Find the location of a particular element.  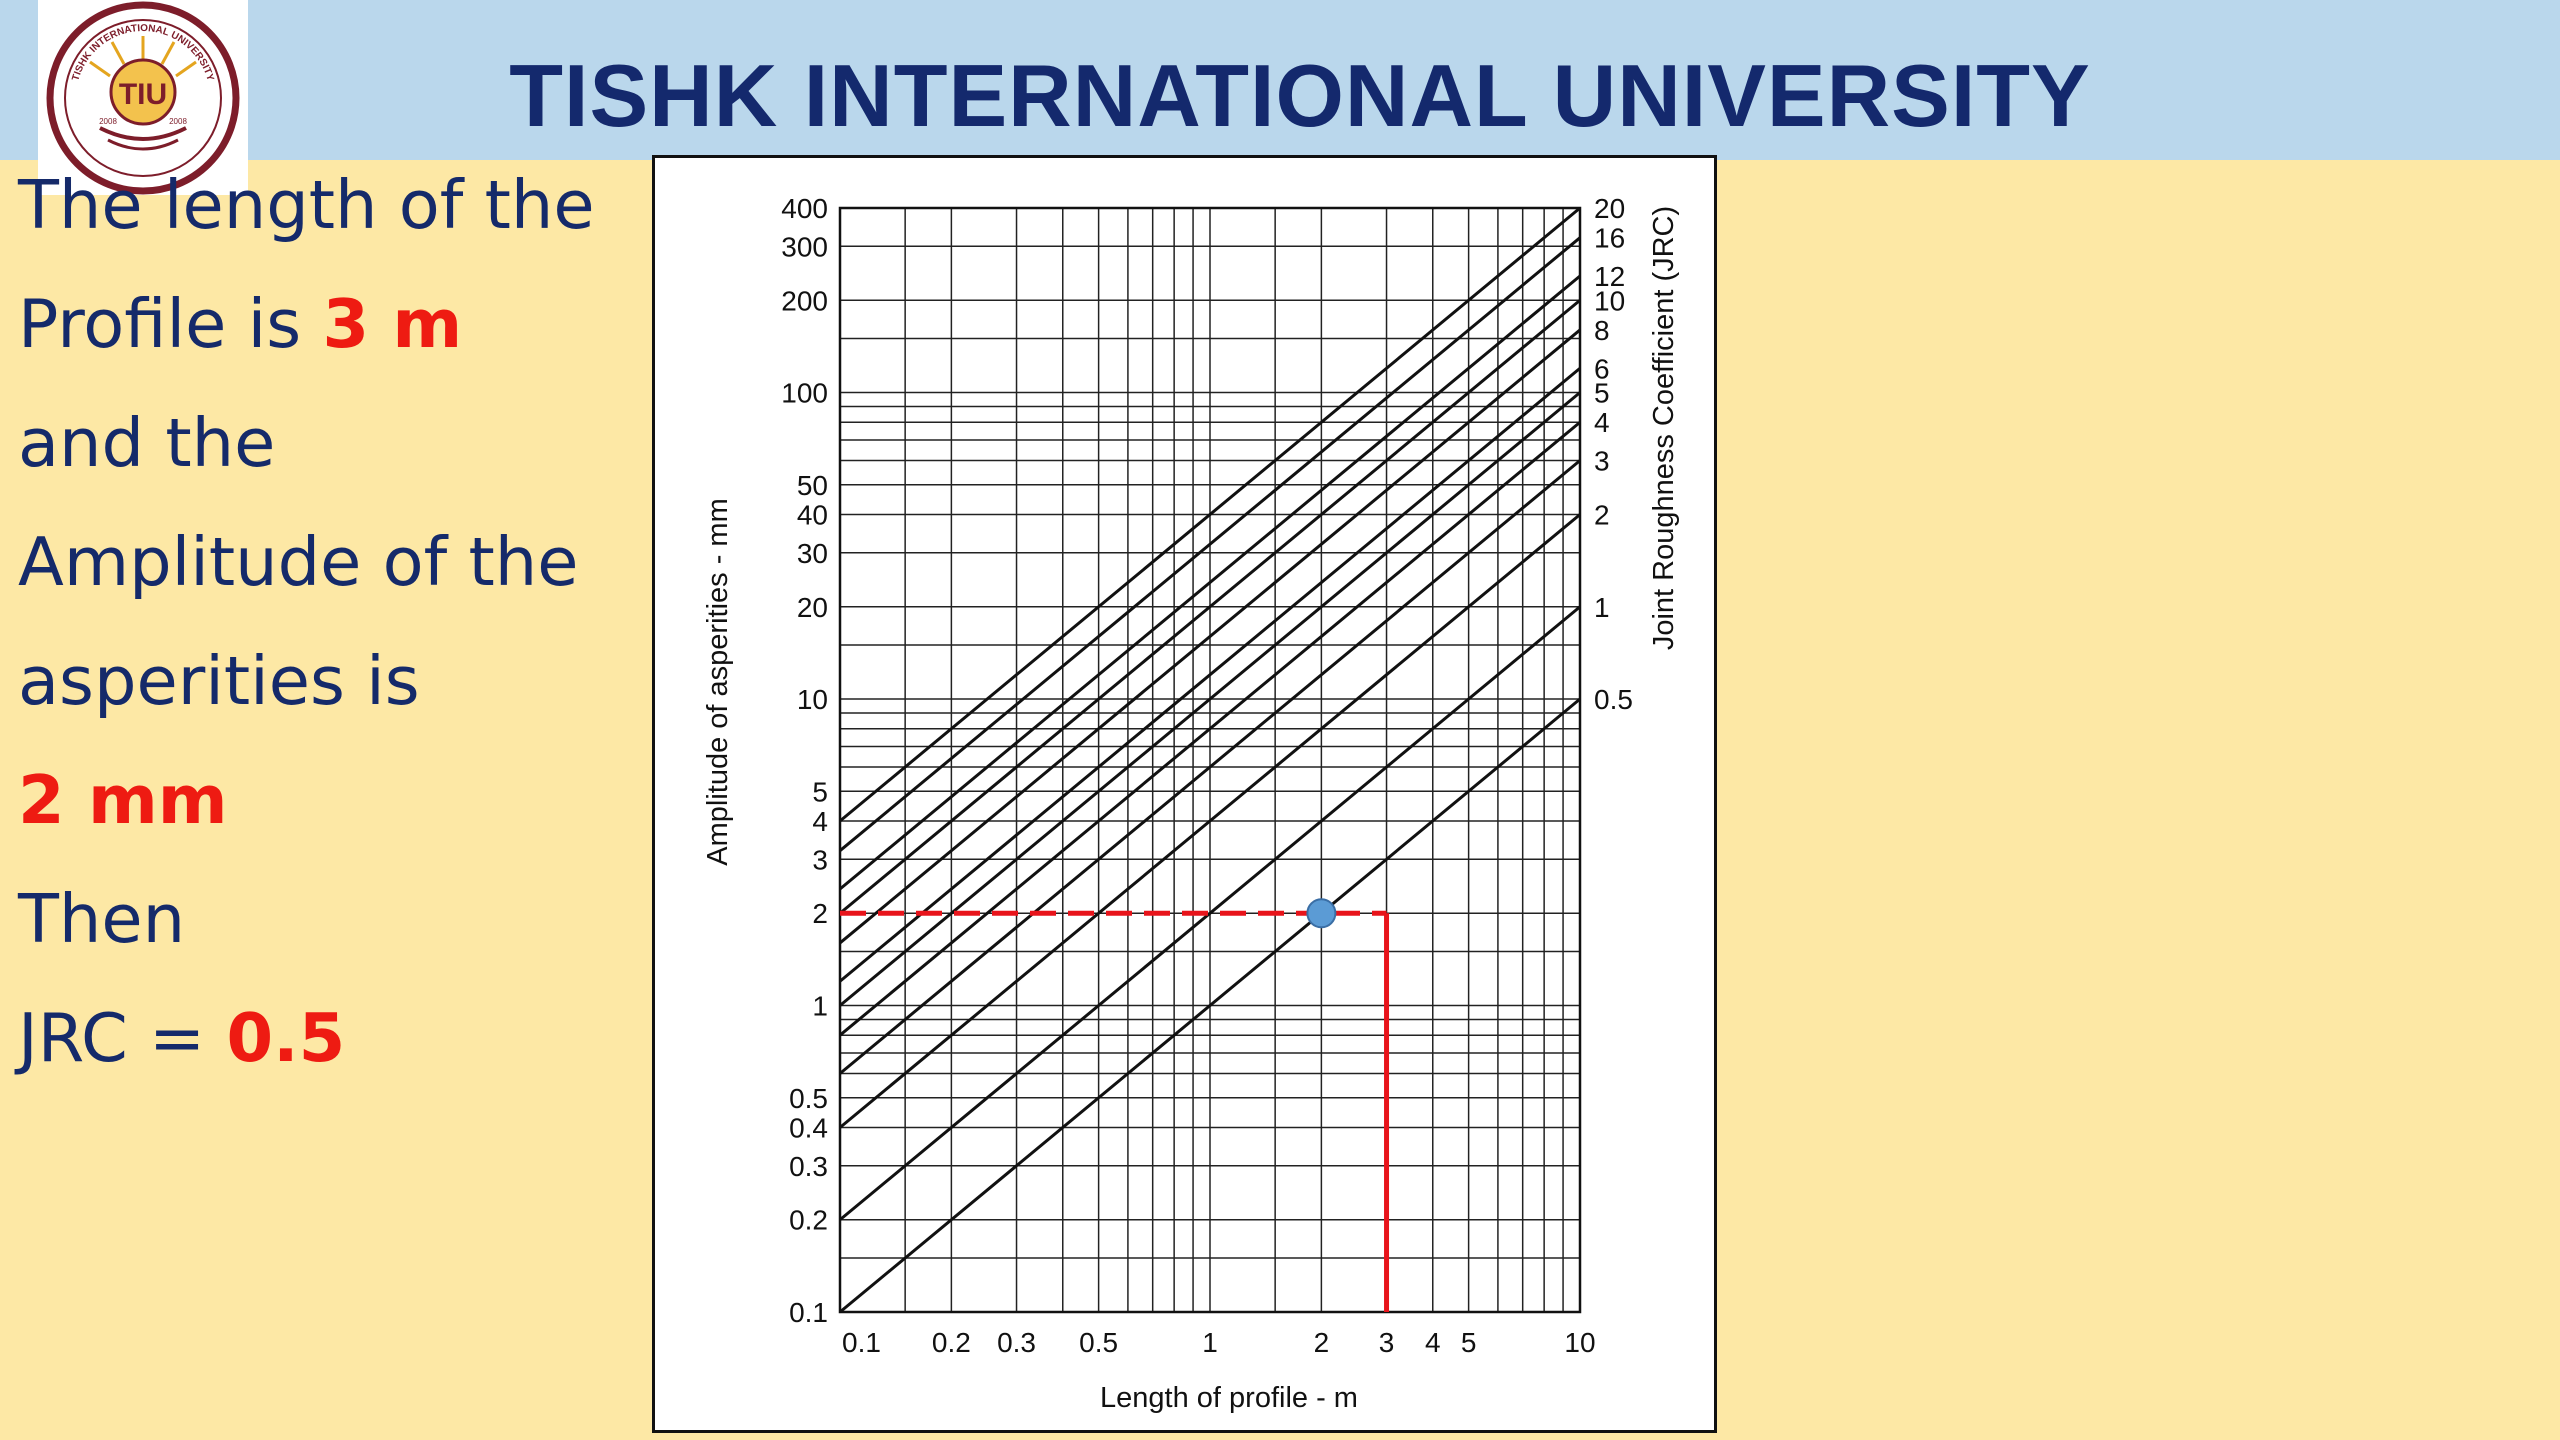

explanation-line-2: Profile is 3 m is located at coordinates (333, 350).